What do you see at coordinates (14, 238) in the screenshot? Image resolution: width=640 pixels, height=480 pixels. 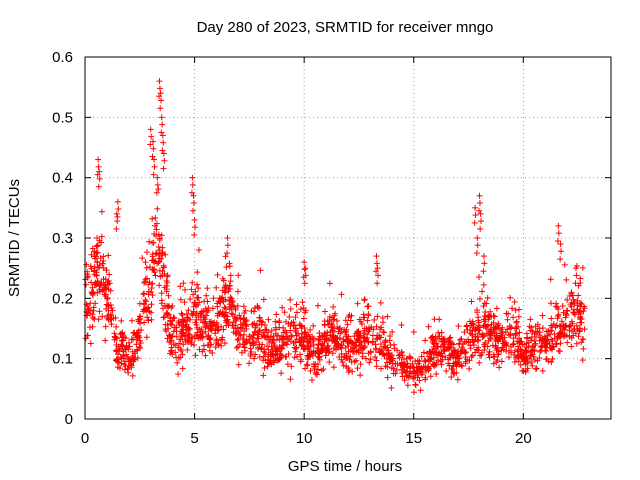 I see `y-axis-label: SRMTID / TECUs` at bounding box center [14, 238].